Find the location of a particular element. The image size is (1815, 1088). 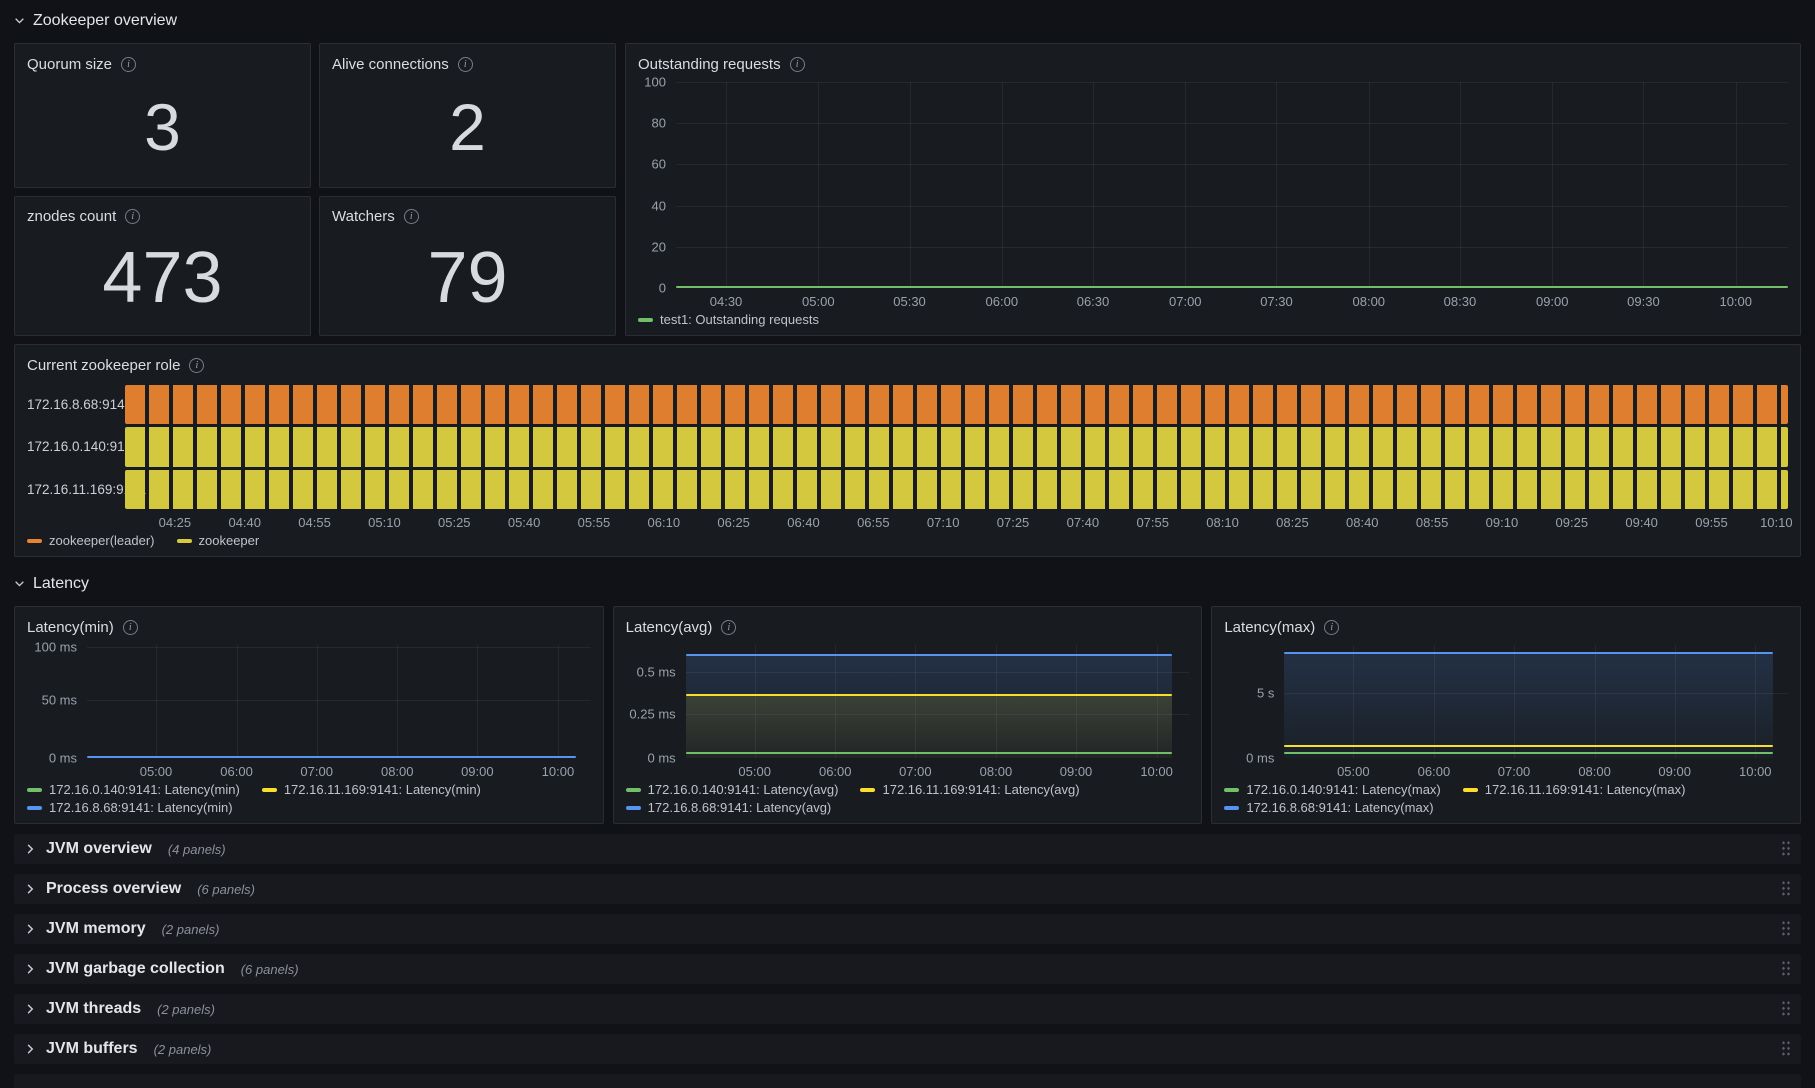

series-latency-avg-green is located at coordinates (928, 753).